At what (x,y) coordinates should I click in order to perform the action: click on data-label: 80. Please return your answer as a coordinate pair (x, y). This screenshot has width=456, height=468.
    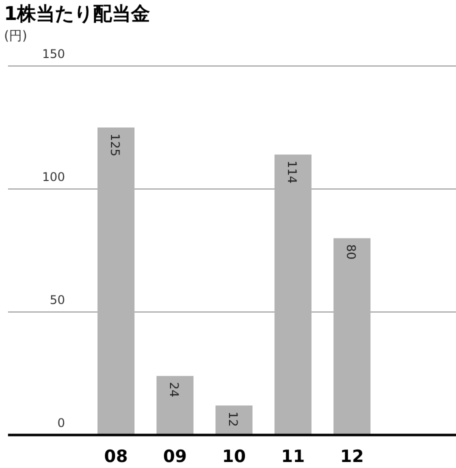
    Looking at the image, I should click on (351, 252).